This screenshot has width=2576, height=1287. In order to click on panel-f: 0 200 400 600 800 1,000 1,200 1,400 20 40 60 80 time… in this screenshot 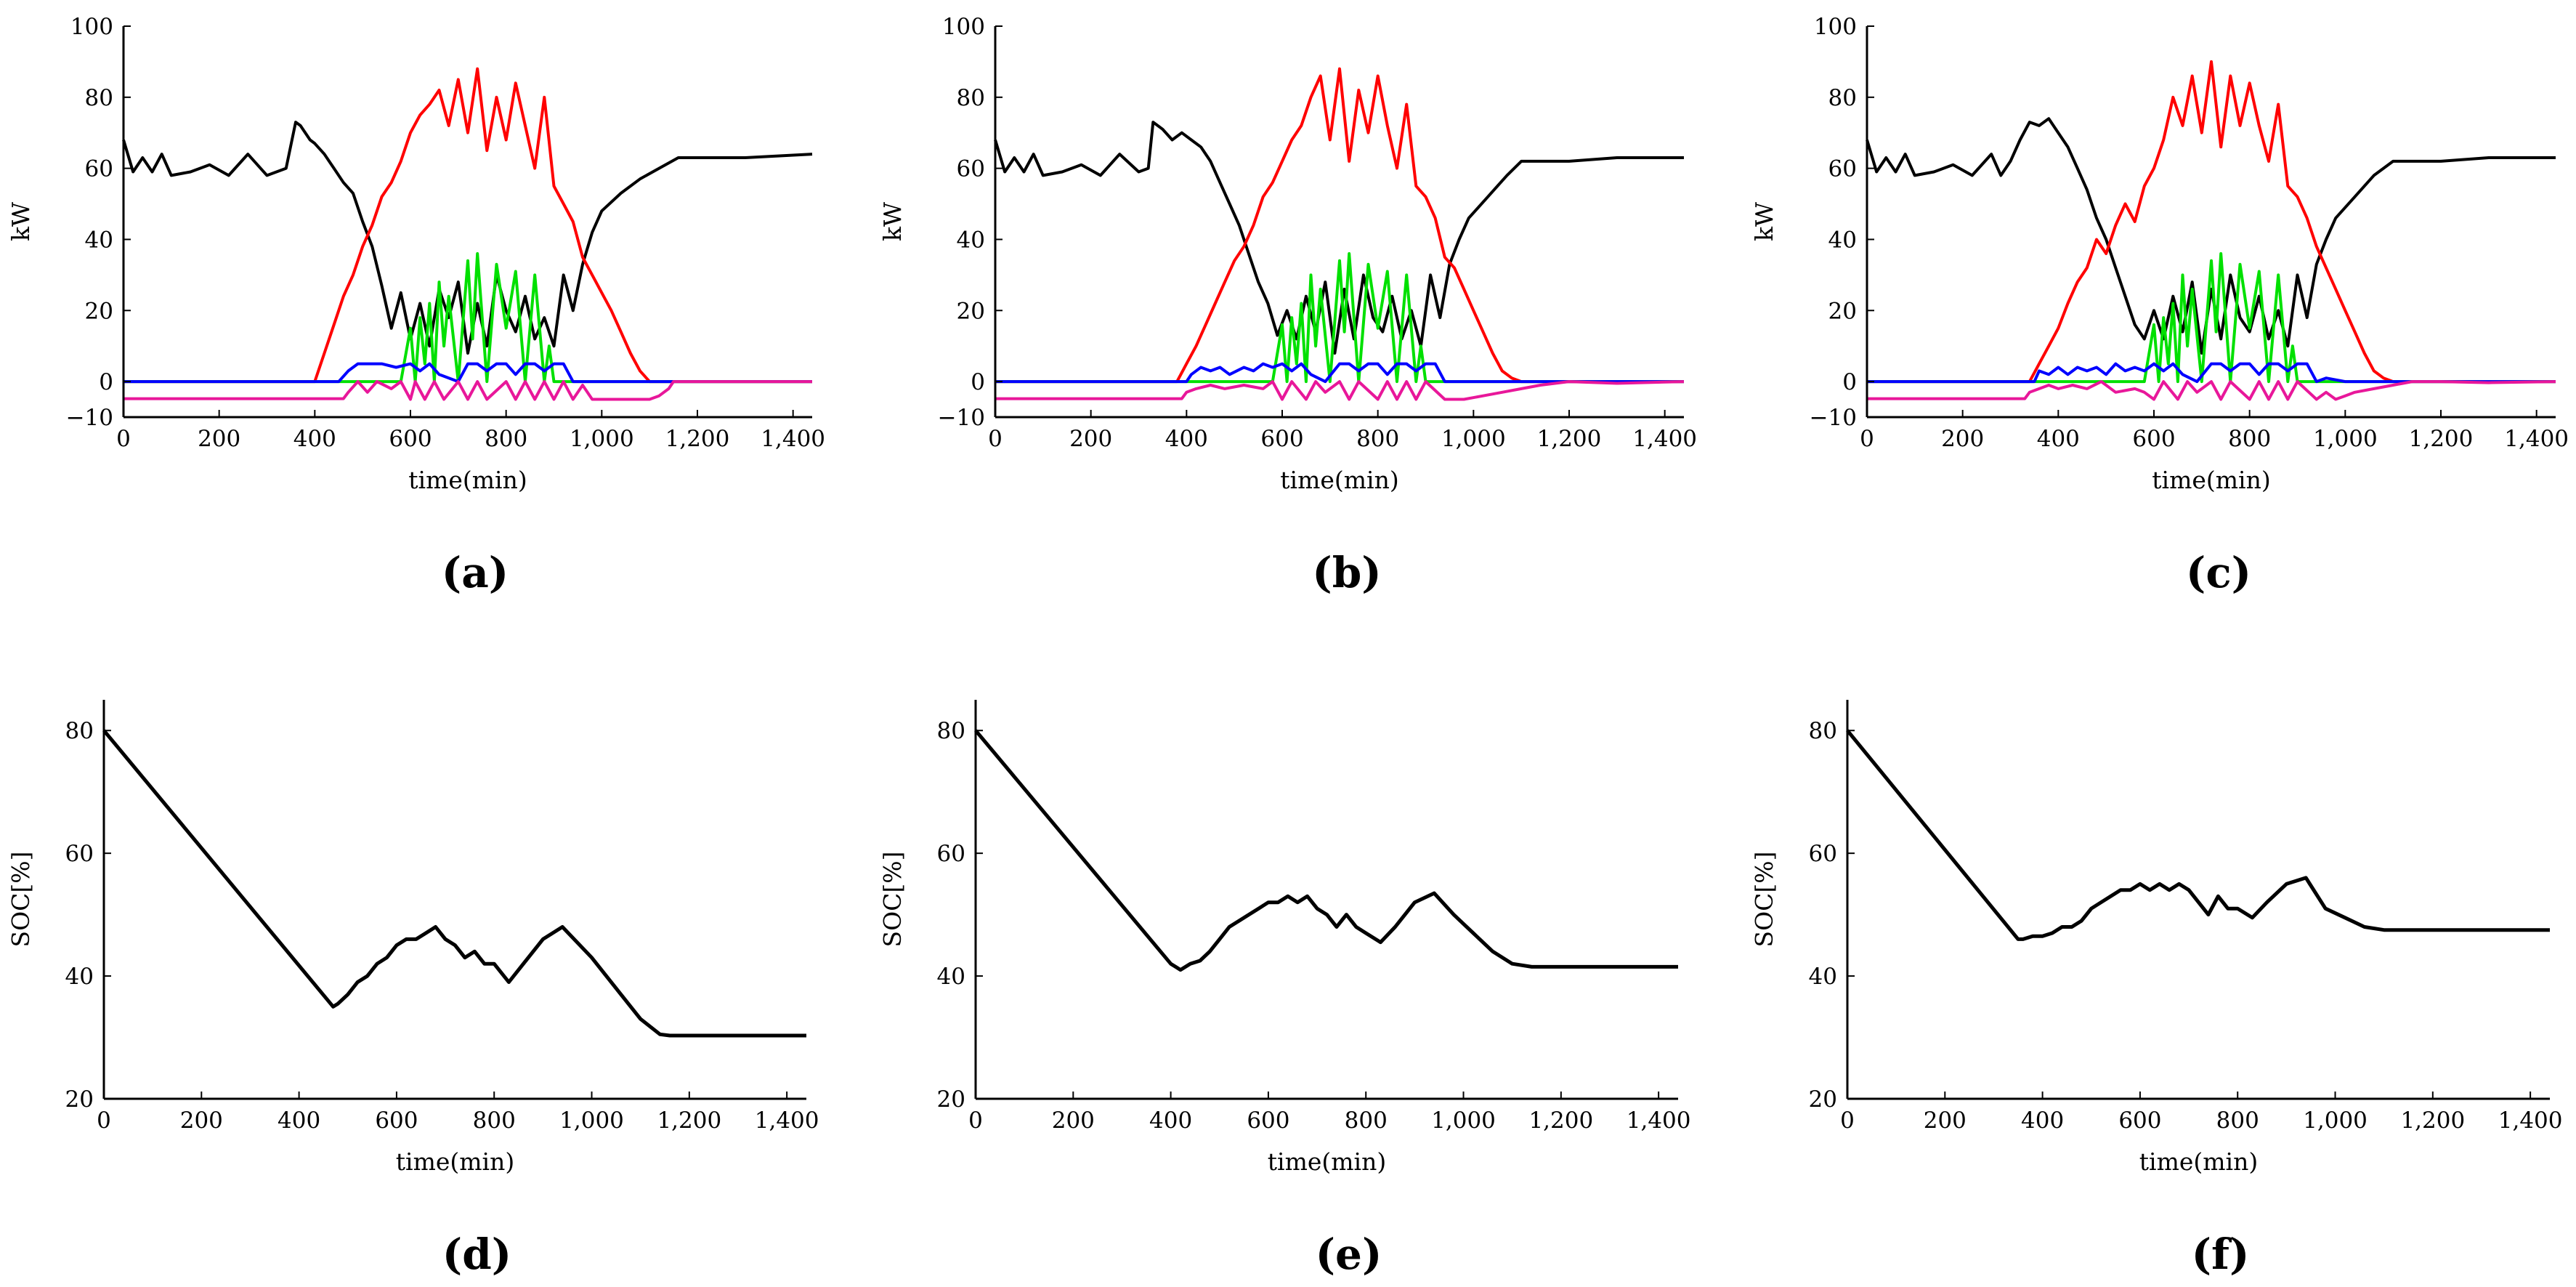, I will do `click(2156, 990)`.